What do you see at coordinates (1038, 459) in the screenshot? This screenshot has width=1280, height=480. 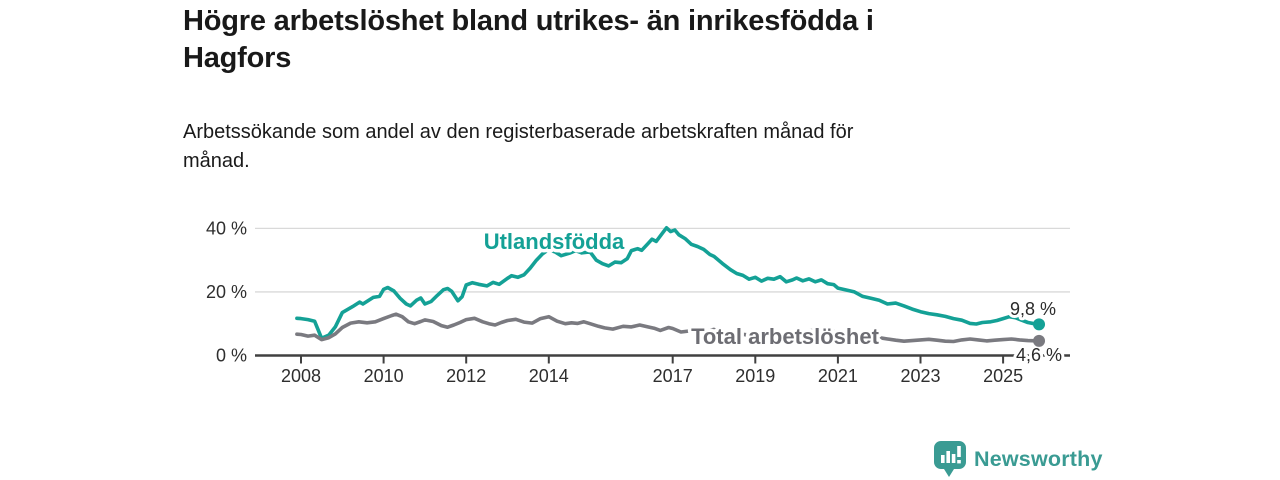 I see `newsworthy-wordmark: Newsworthy` at bounding box center [1038, 459].